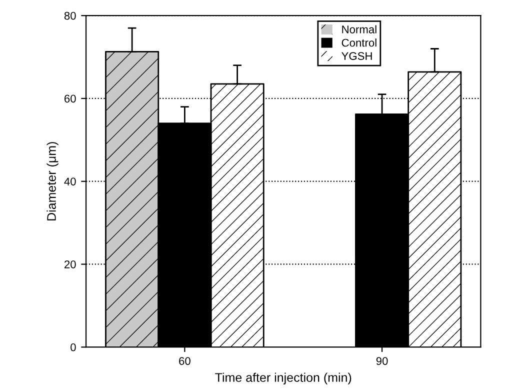 The image size is (506, 390). I want to click on y-tick-label: 80, so click(70, 16).